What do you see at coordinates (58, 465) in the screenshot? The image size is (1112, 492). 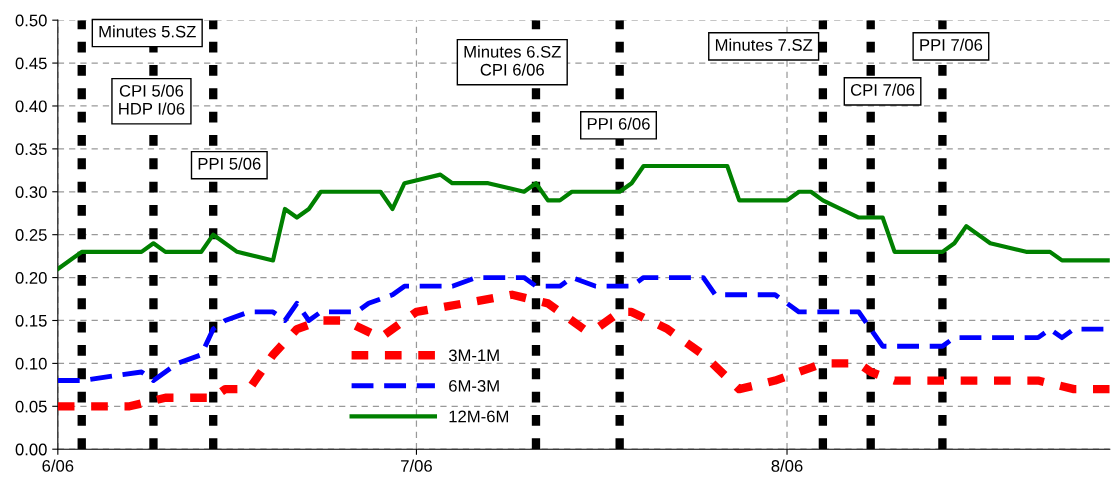 I see `x-tick-label: 6/06` at bounding box center [58, 465].